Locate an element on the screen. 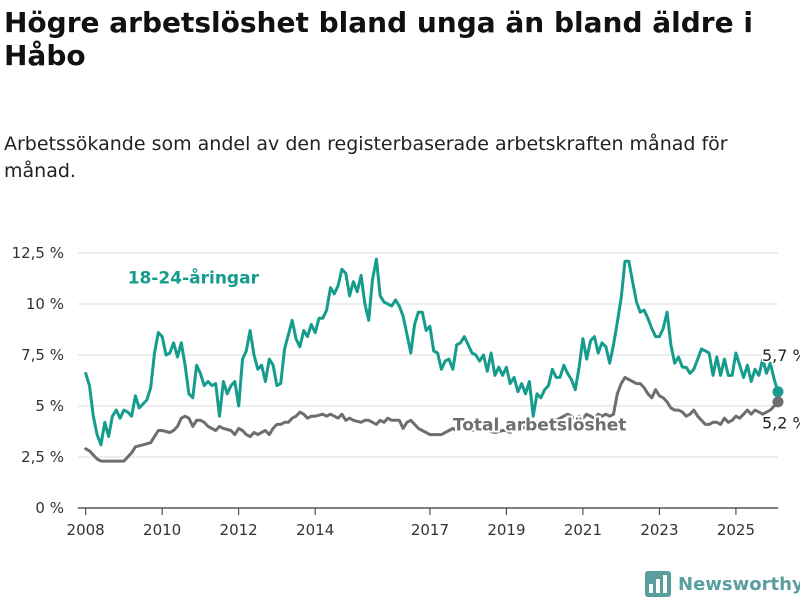 The height and width of the screenshot is (600, 800). series-end-marker-youth is located at coordinates (778, 392).